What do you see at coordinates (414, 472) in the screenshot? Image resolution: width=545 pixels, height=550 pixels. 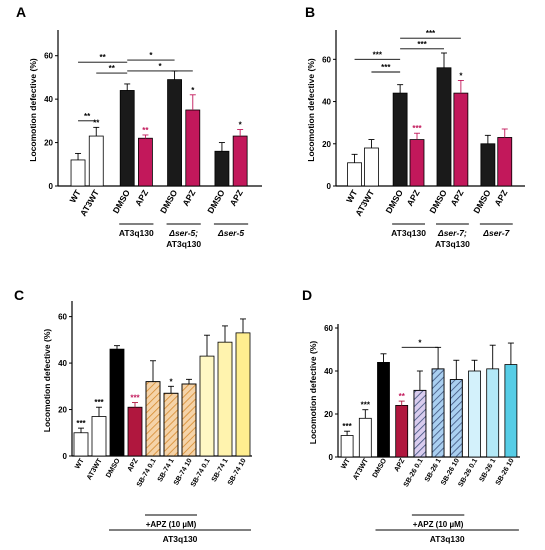 I see `x-tick-label: SB-26 0.1` at bounding box center [414, 472].